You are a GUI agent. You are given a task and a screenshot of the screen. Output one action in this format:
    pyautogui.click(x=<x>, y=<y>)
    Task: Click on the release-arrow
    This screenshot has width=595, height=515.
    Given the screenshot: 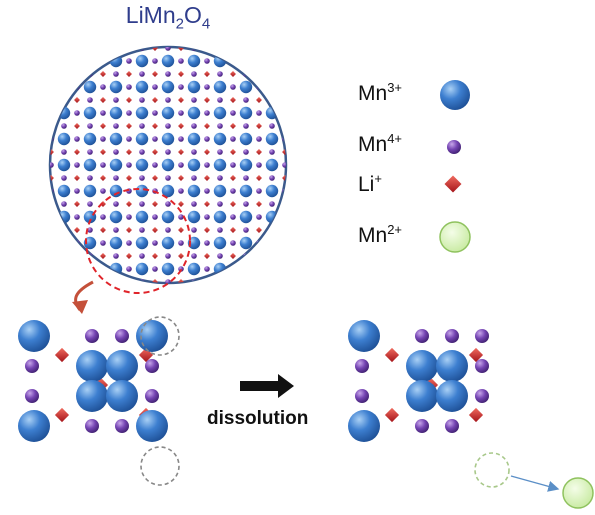 What is the action you would take?
    pyautogui.click(x=535, y=483)
    